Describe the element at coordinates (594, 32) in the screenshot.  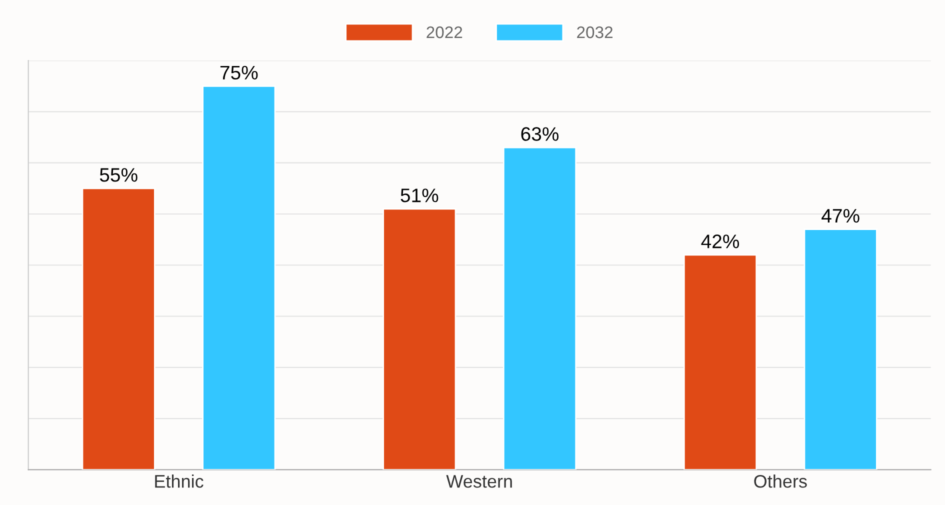
I see `legend-label: 2032` at that location.